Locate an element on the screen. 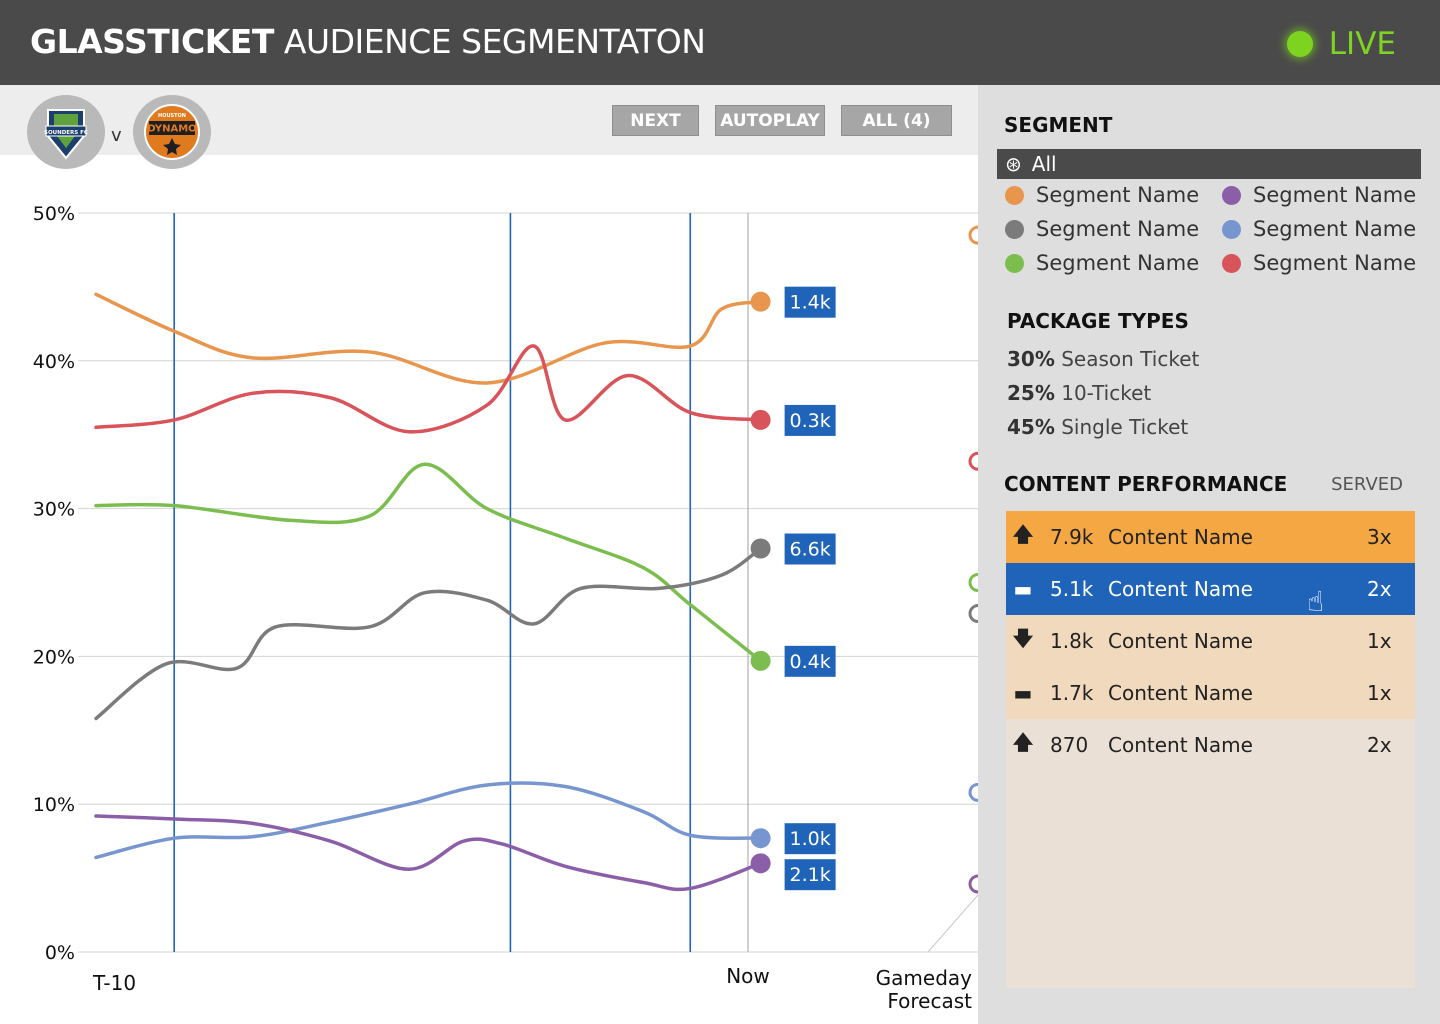  package-type-label: Single Ticket is located at coordinates (1121, 427).